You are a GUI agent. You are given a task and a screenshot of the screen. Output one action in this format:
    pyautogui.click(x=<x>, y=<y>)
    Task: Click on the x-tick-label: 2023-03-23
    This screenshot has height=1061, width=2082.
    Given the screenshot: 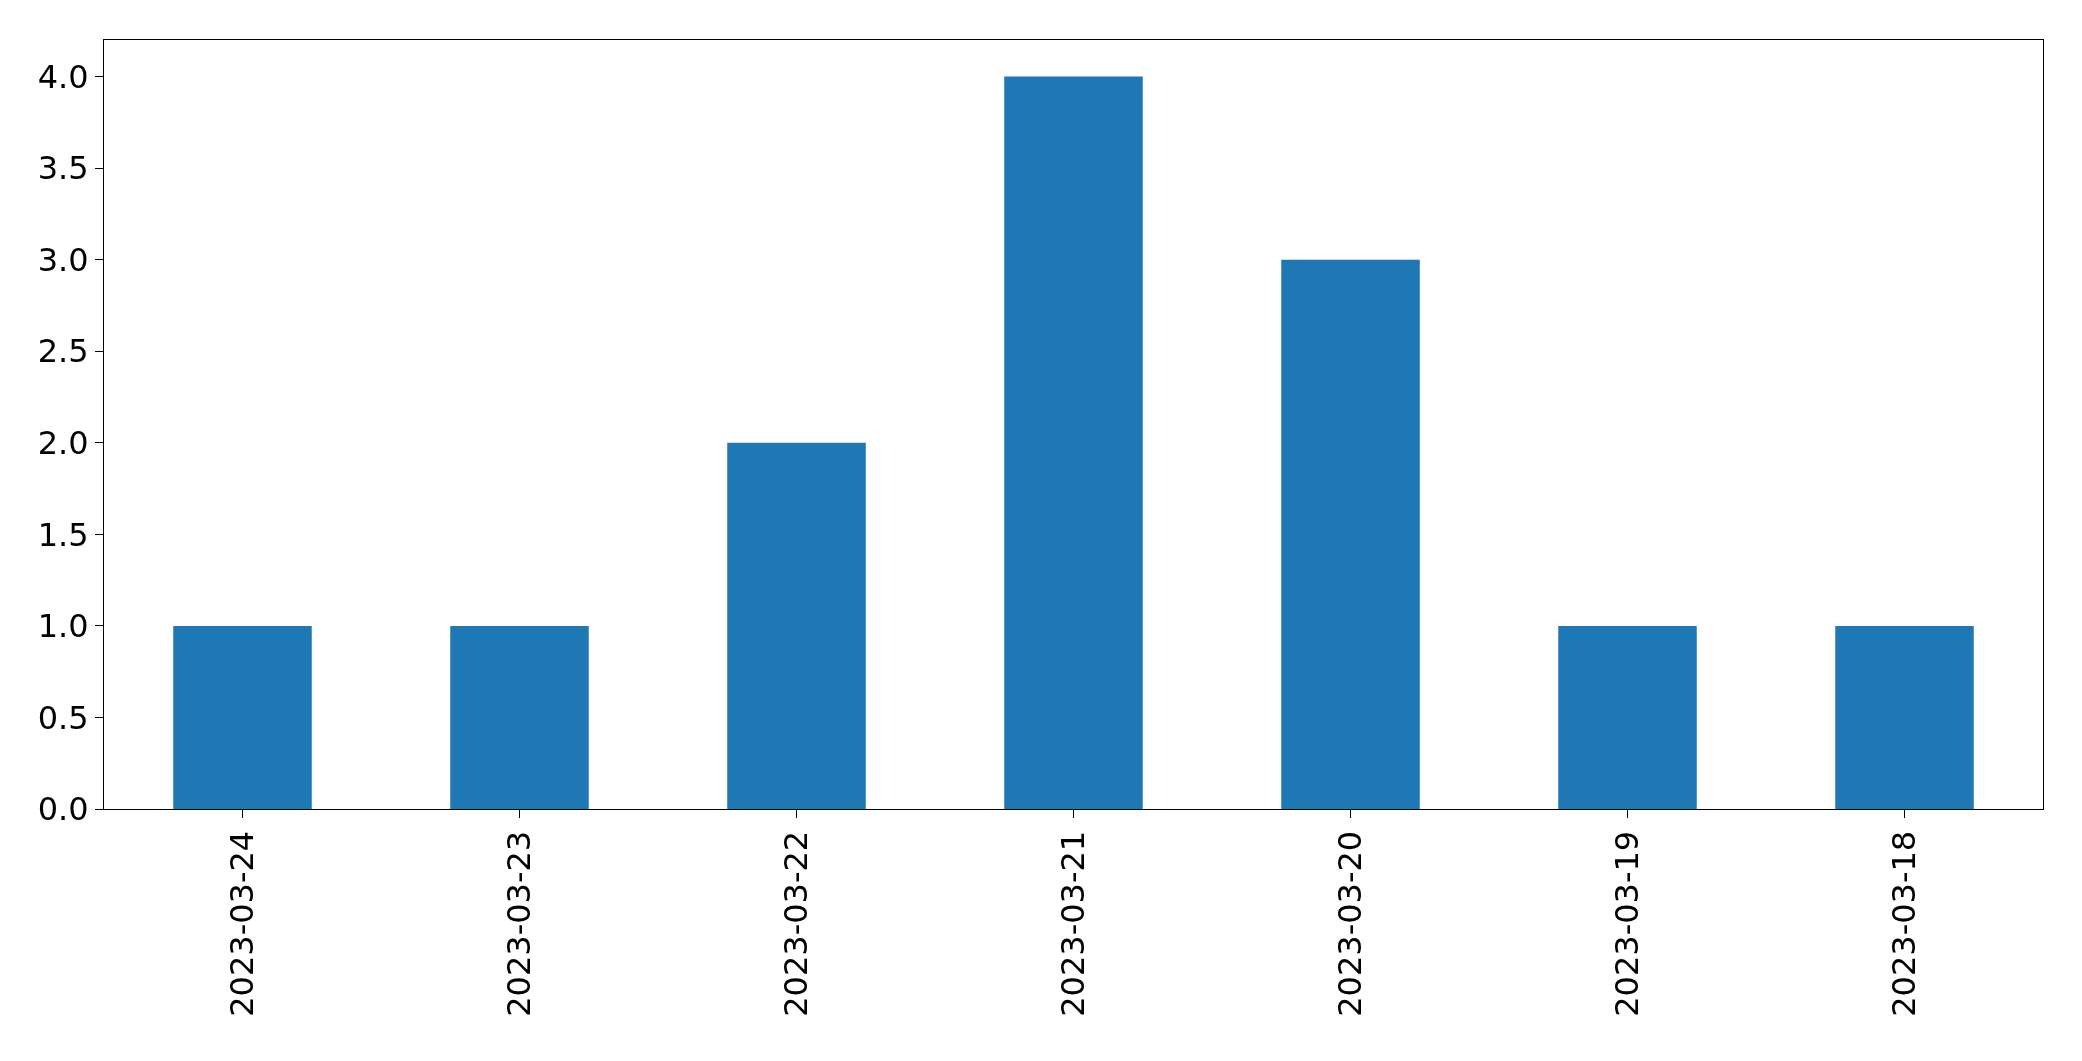 What is the action you would take?
    pyautogui.click(x=518, y=923)
    